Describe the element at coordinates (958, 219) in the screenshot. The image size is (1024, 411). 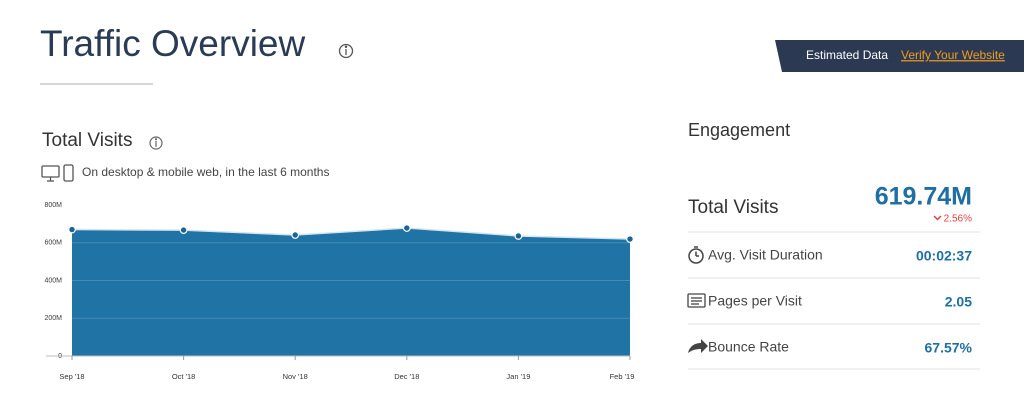
I see `total-visits-change: 2.56%` at that location.